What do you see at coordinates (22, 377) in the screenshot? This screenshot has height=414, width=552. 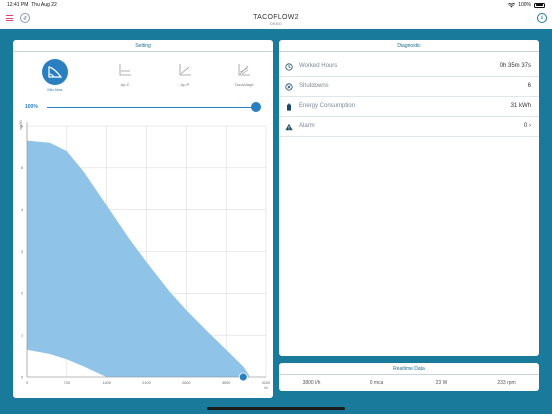 I see `y-tick-label: 0` at bounding box center [22, 377].